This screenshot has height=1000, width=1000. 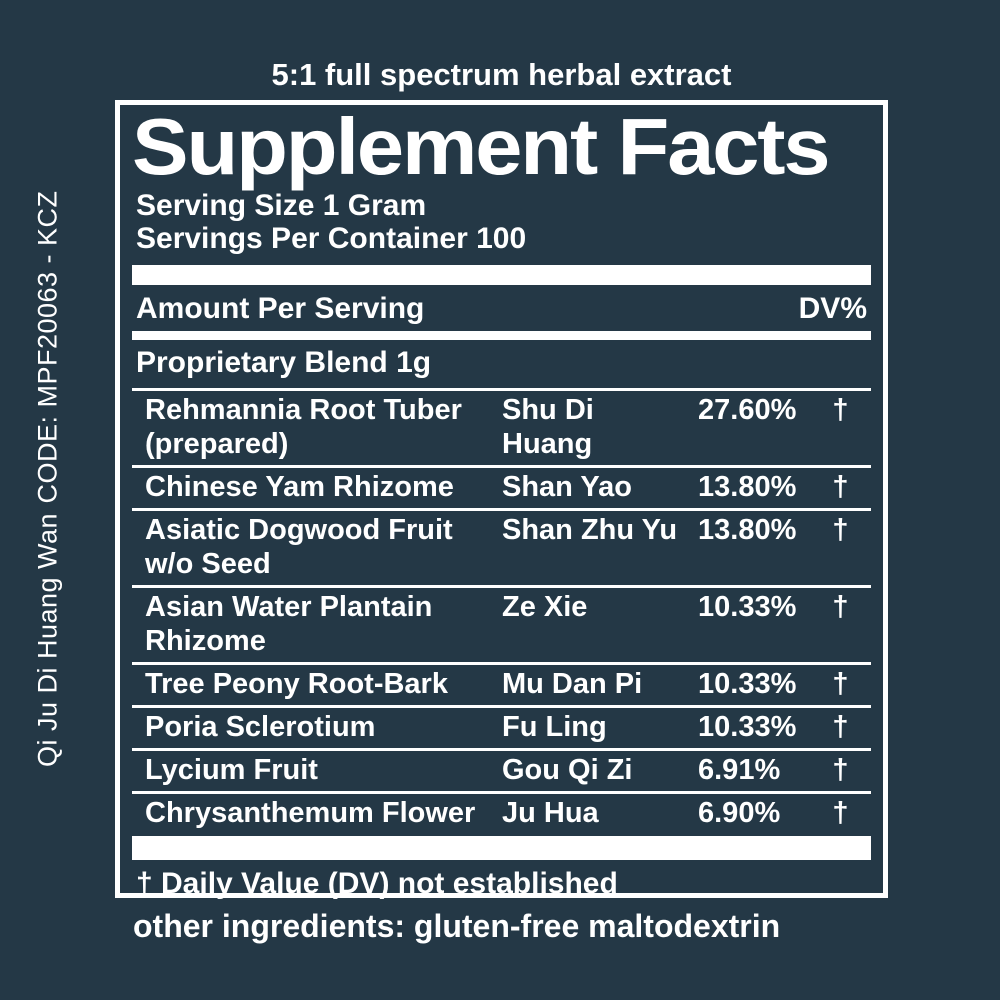 I want to click on ingredient-name: Asiatic Dogwood Fruit w/o Seed, so click(x=299, y=547).